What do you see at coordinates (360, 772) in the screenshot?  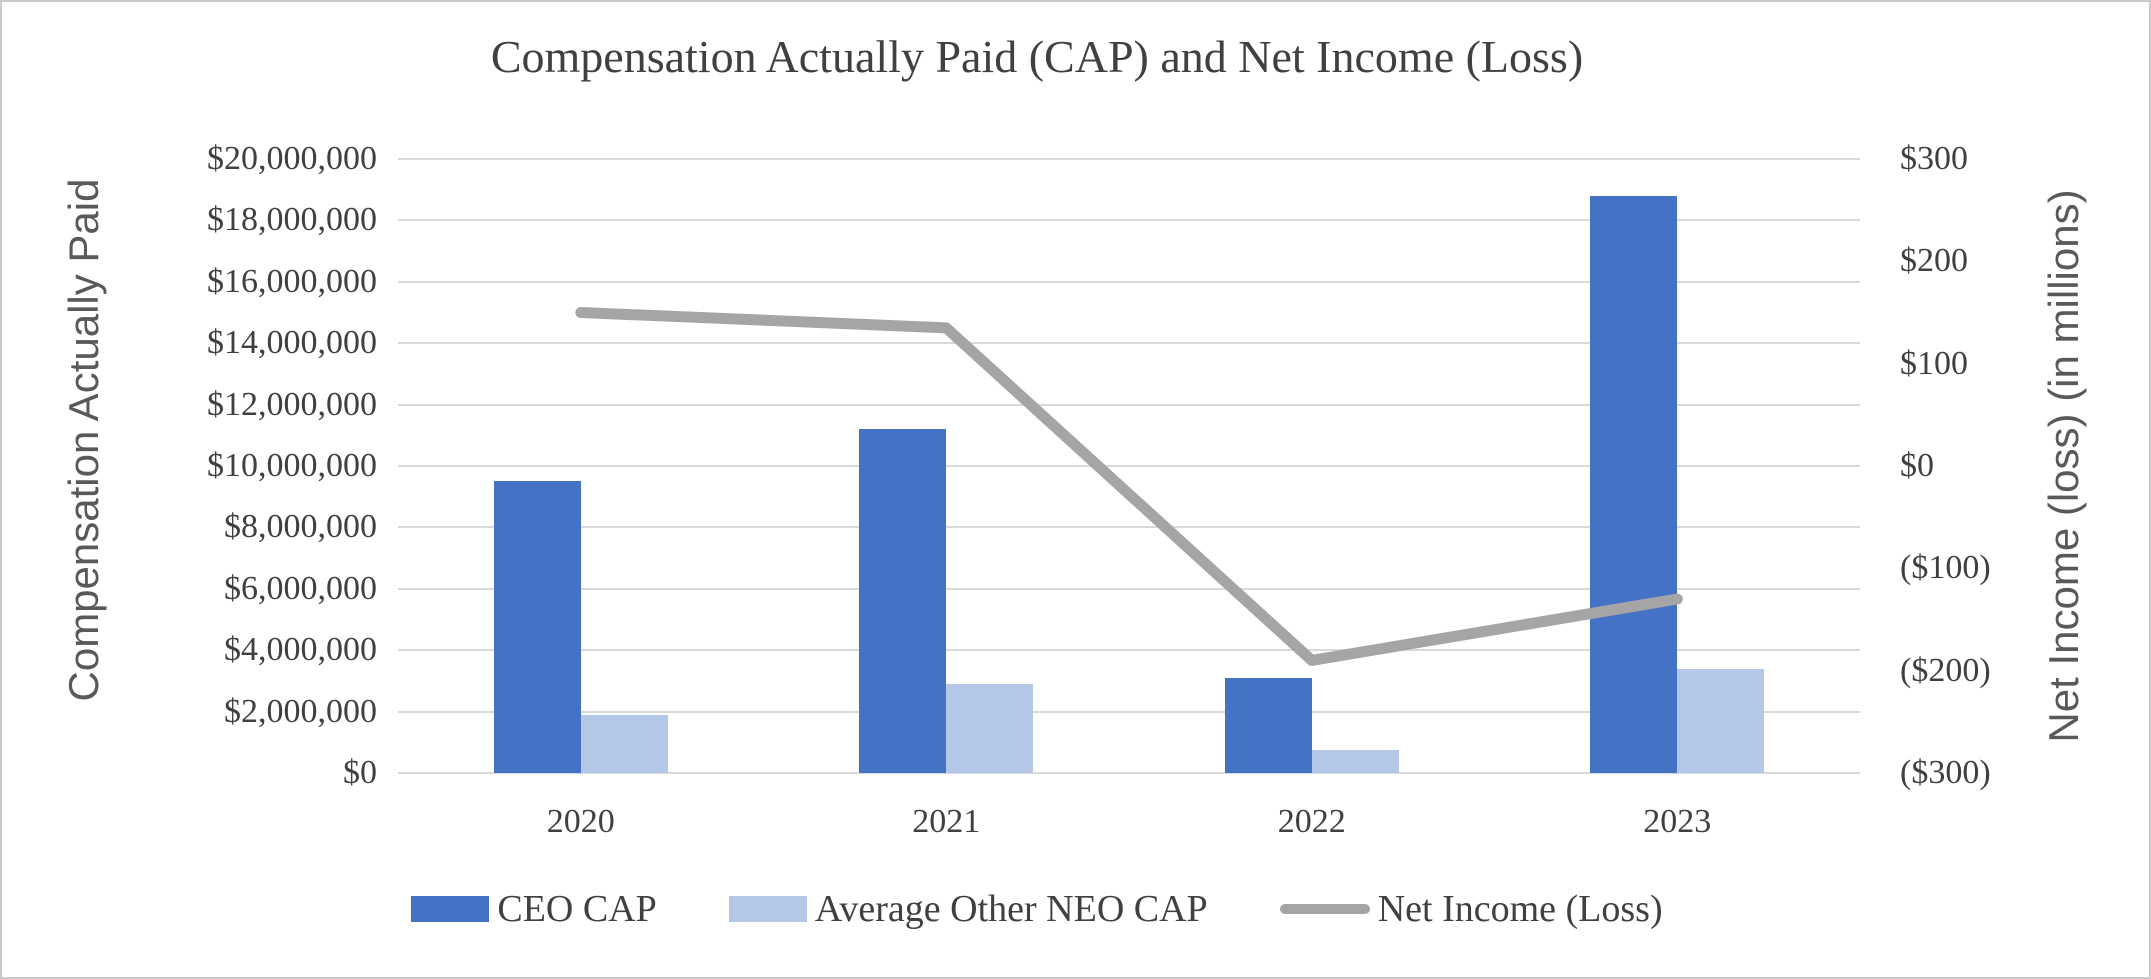 I see `left-axis-tick-label: $0` at bounding box center [360, 772].